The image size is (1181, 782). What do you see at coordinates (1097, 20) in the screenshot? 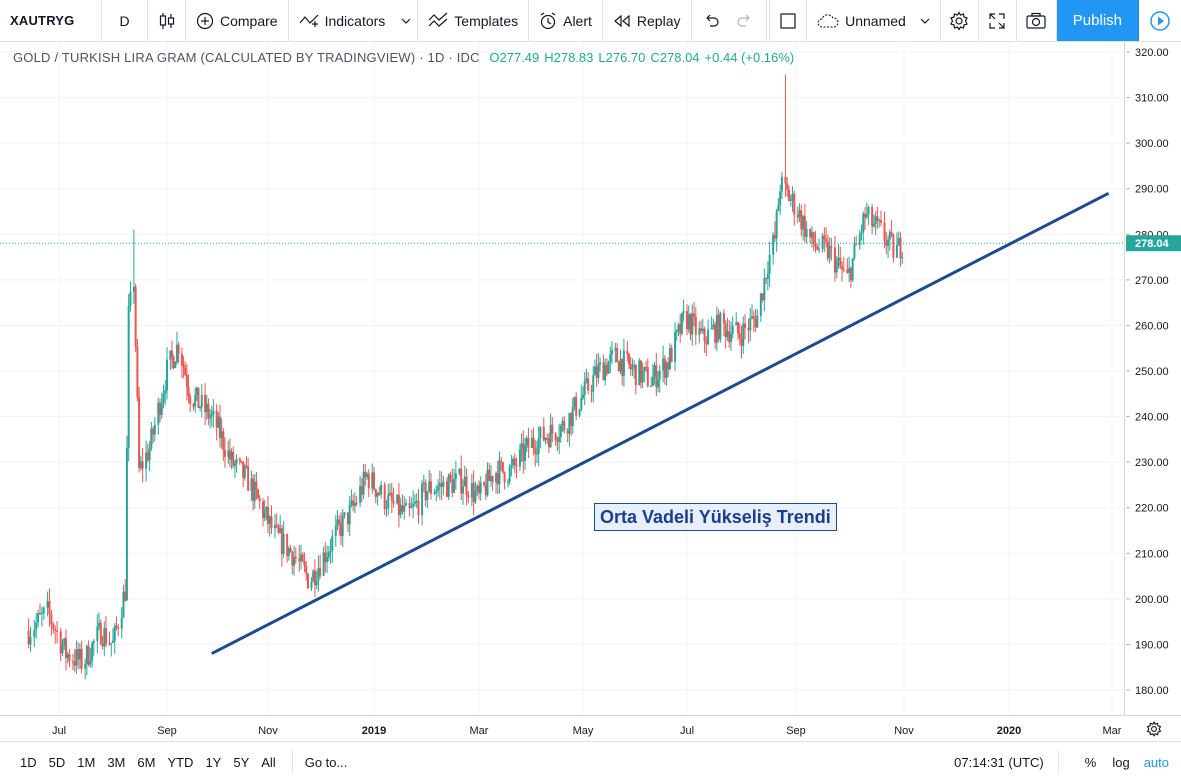
I see `publish-button: Publish` at bounding box center [1097, 20].